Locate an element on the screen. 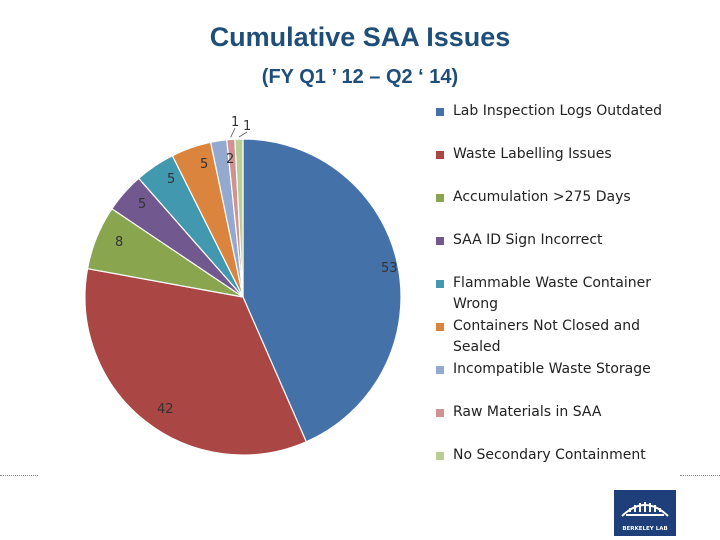 Image resolution: width=720 pixels, height=540 pixels. data-label-6: 5 is located at coordinates (204, 164).